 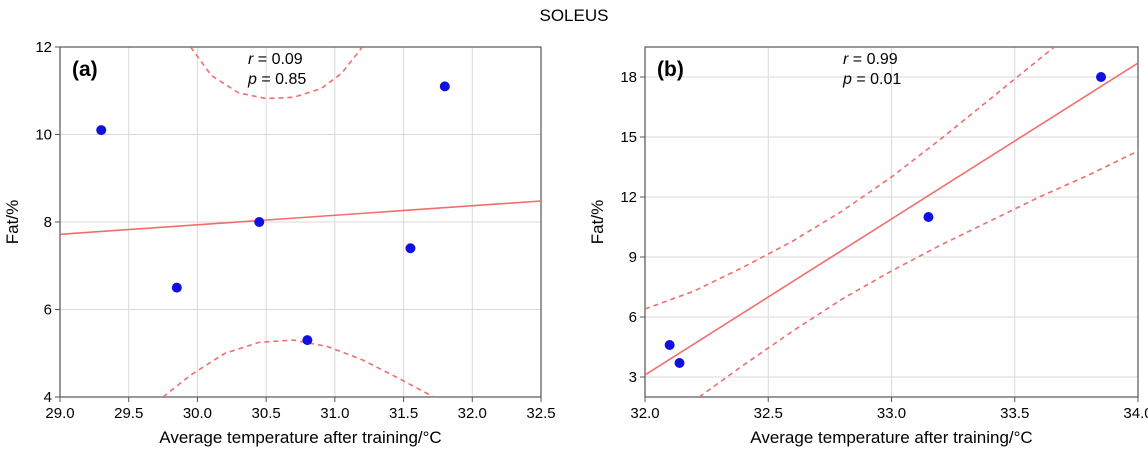 What do you see at coordinates (48, 397) in the screenshot?
I see `y-tick-label: 4` at bounding box center [48, 397].